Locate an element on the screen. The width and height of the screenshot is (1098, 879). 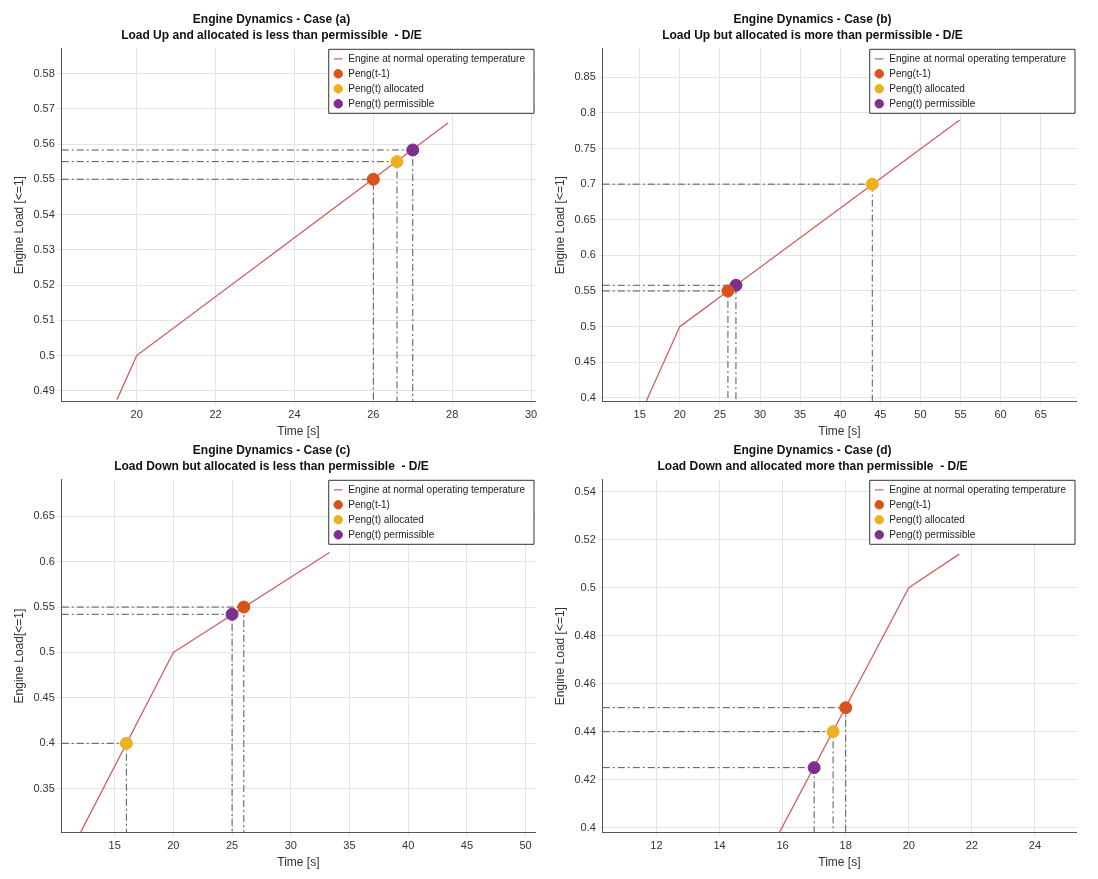
y-tick-label: 0.58 is located at coordinates (44, 72).